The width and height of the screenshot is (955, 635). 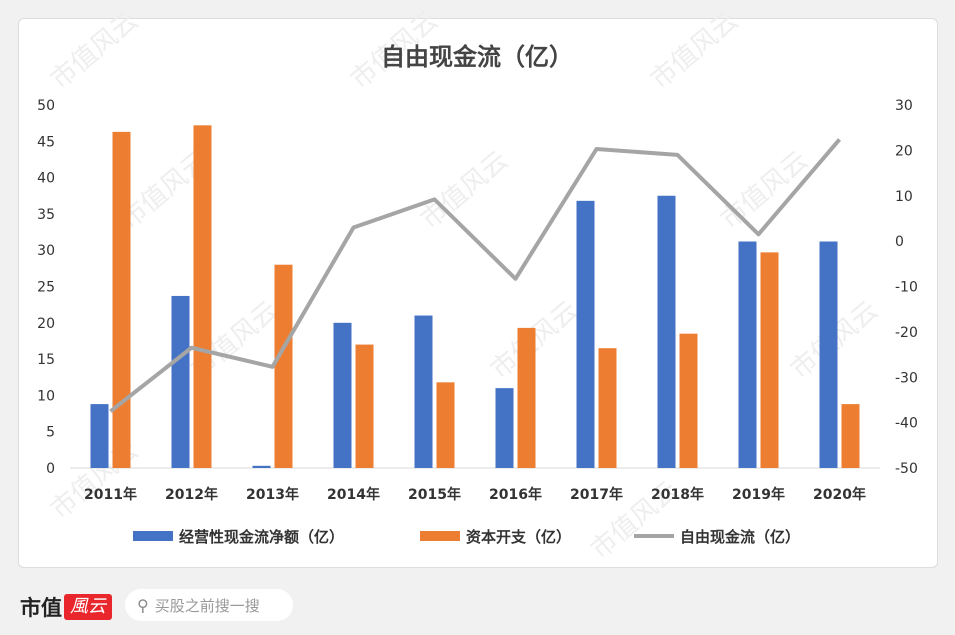 What do you see at coordinates (477, 57) in the screenshot?
I see `chart-title: 自由现金流（亿）` at bounding box center [477, 57].